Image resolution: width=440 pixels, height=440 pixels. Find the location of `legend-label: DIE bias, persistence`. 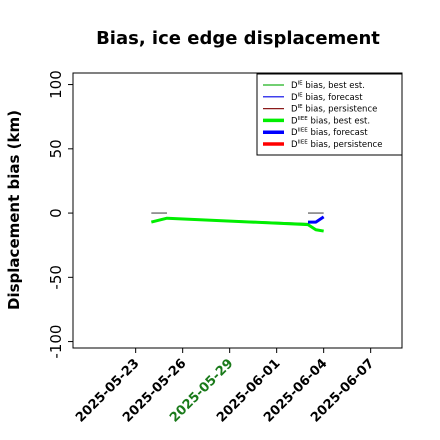

legend-label: DIE bias, persistence is located at coordinates (334, 109).